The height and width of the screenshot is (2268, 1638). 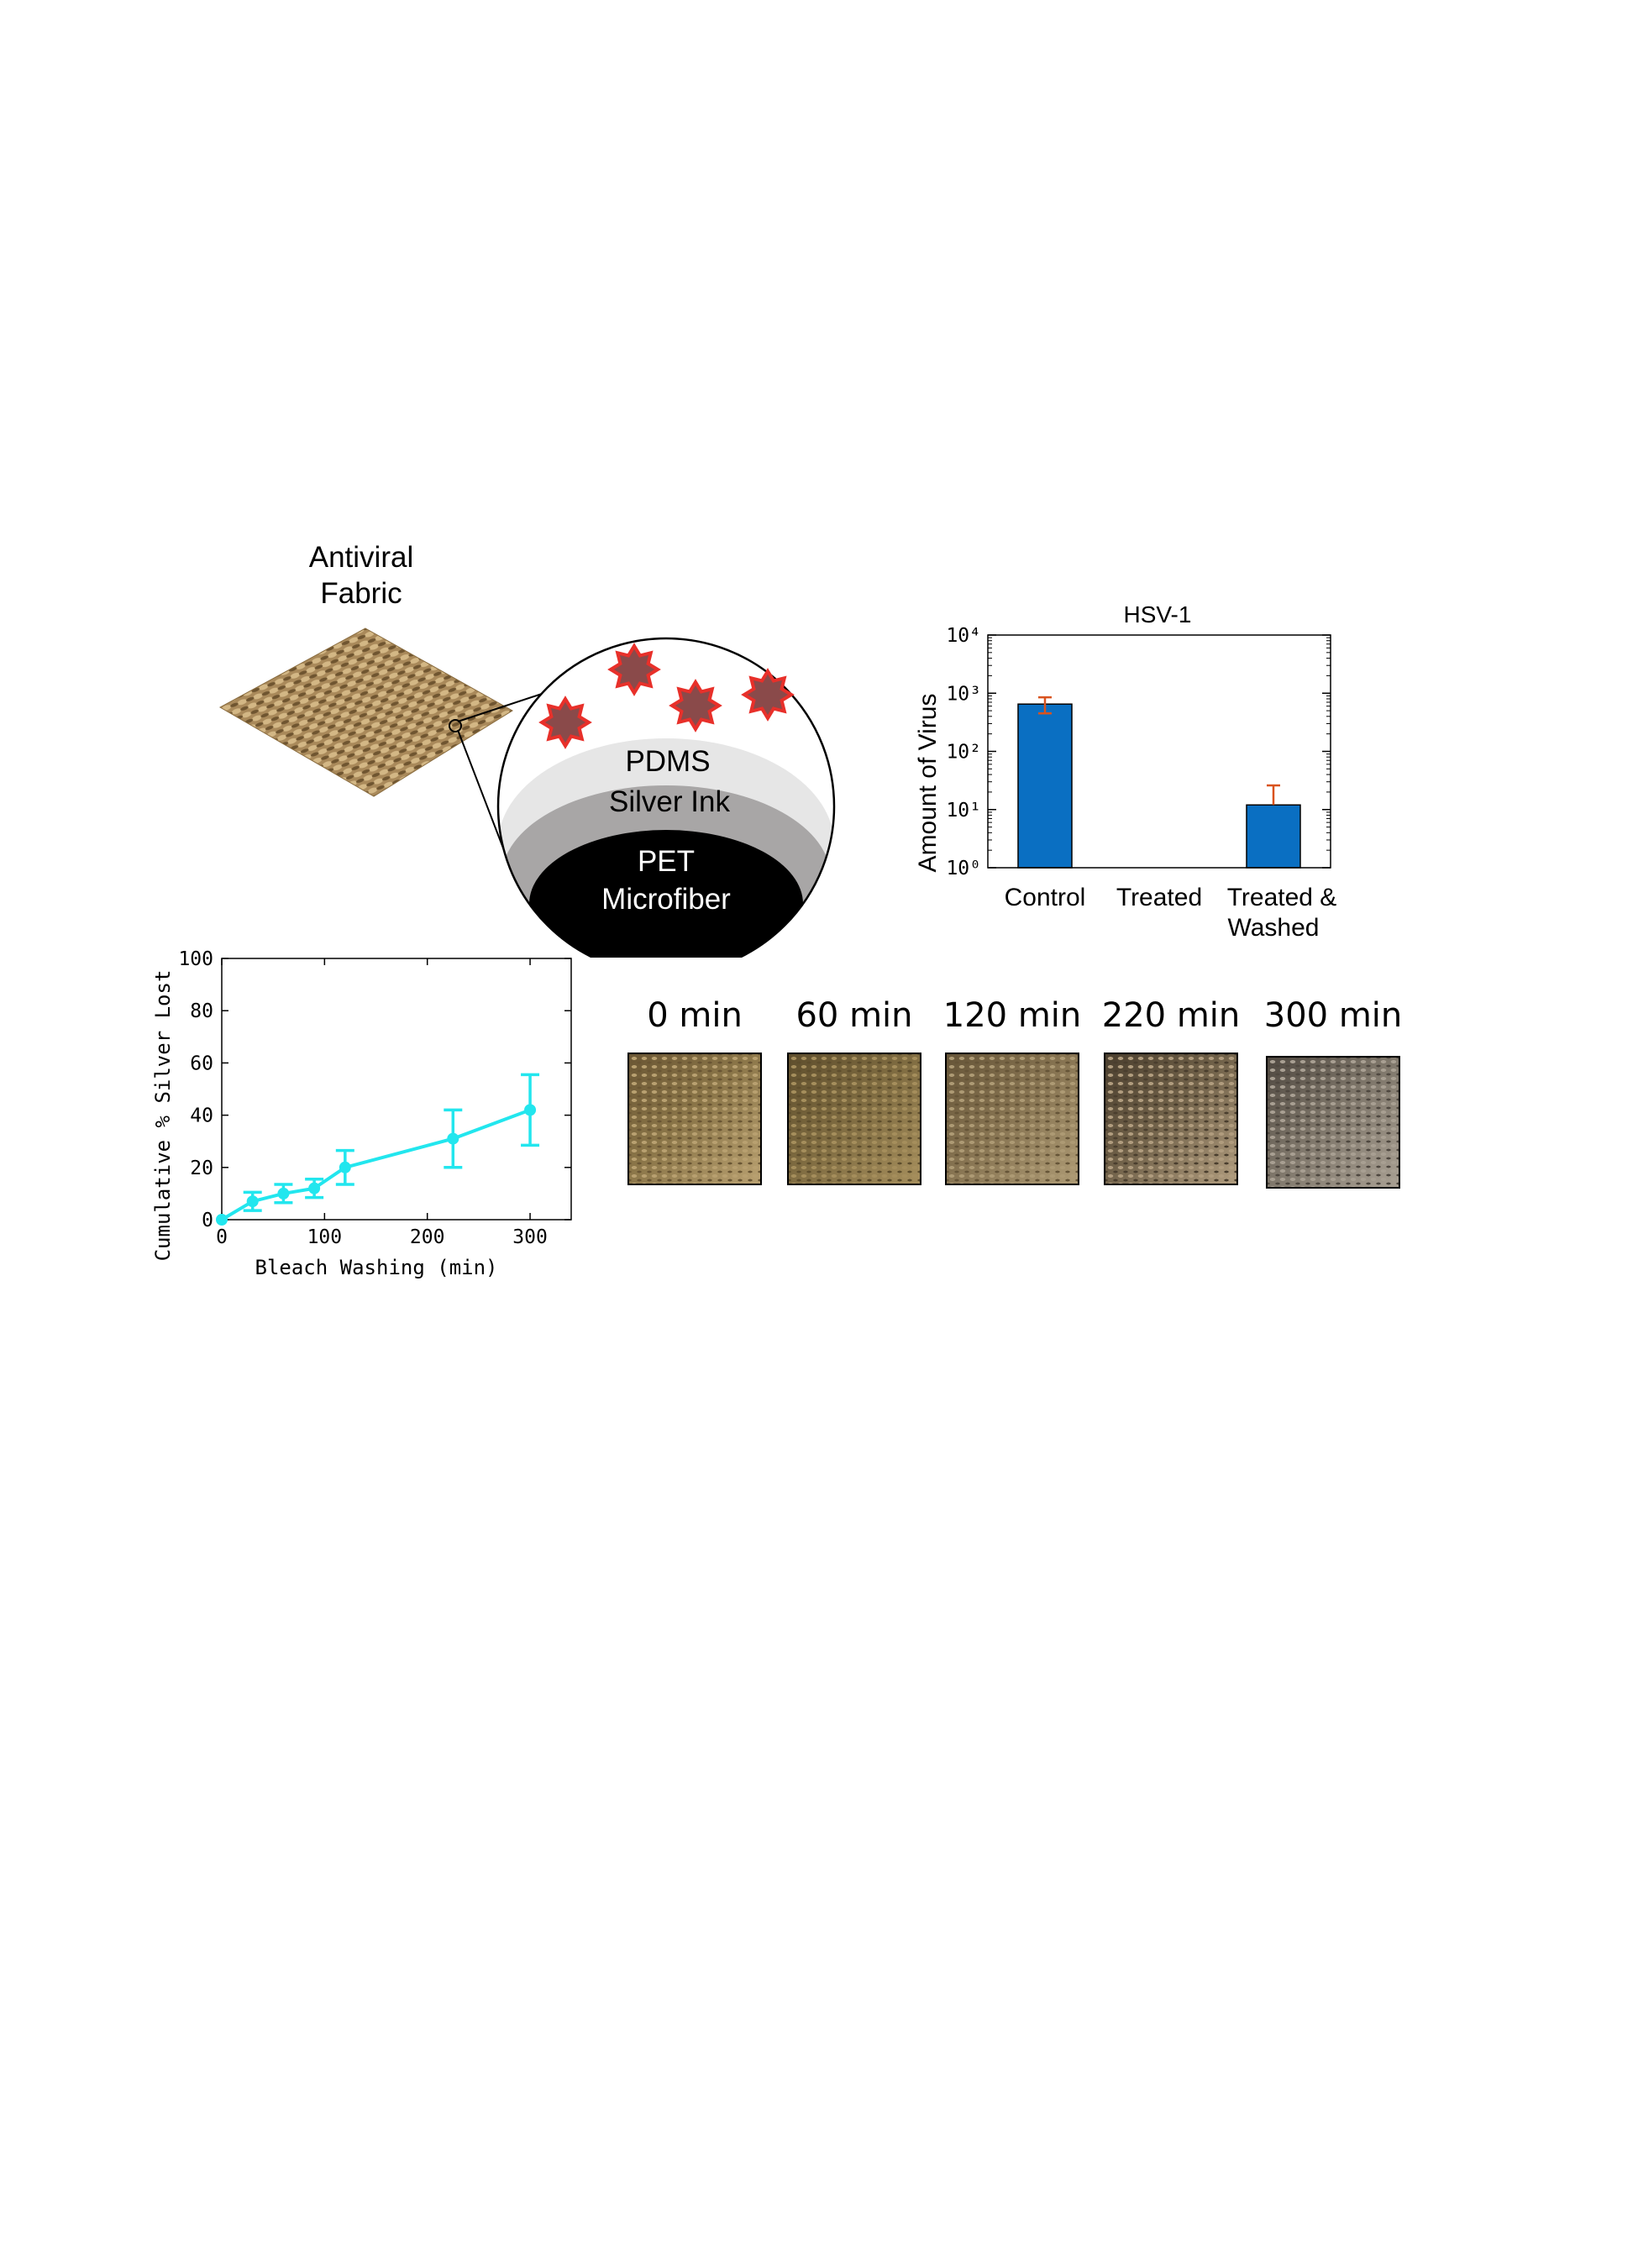 What do you see at coordinates (1333, 1015) in the screenshot?
I see `photo-time-label: 300 min` at bounding box center [1333, 1015].